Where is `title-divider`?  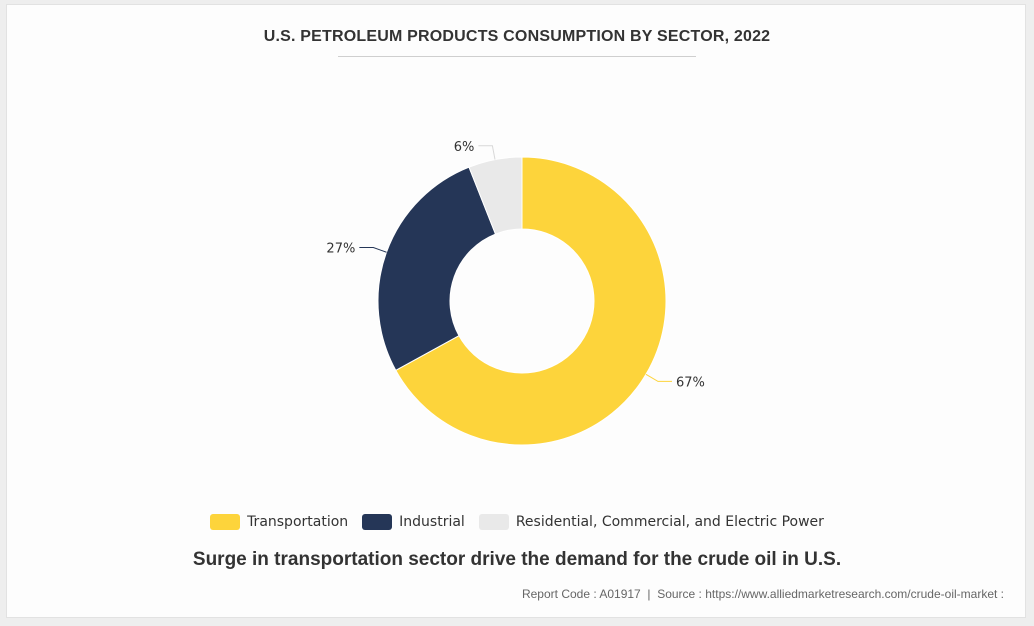
title-divider is located at coordinates (517, 56).